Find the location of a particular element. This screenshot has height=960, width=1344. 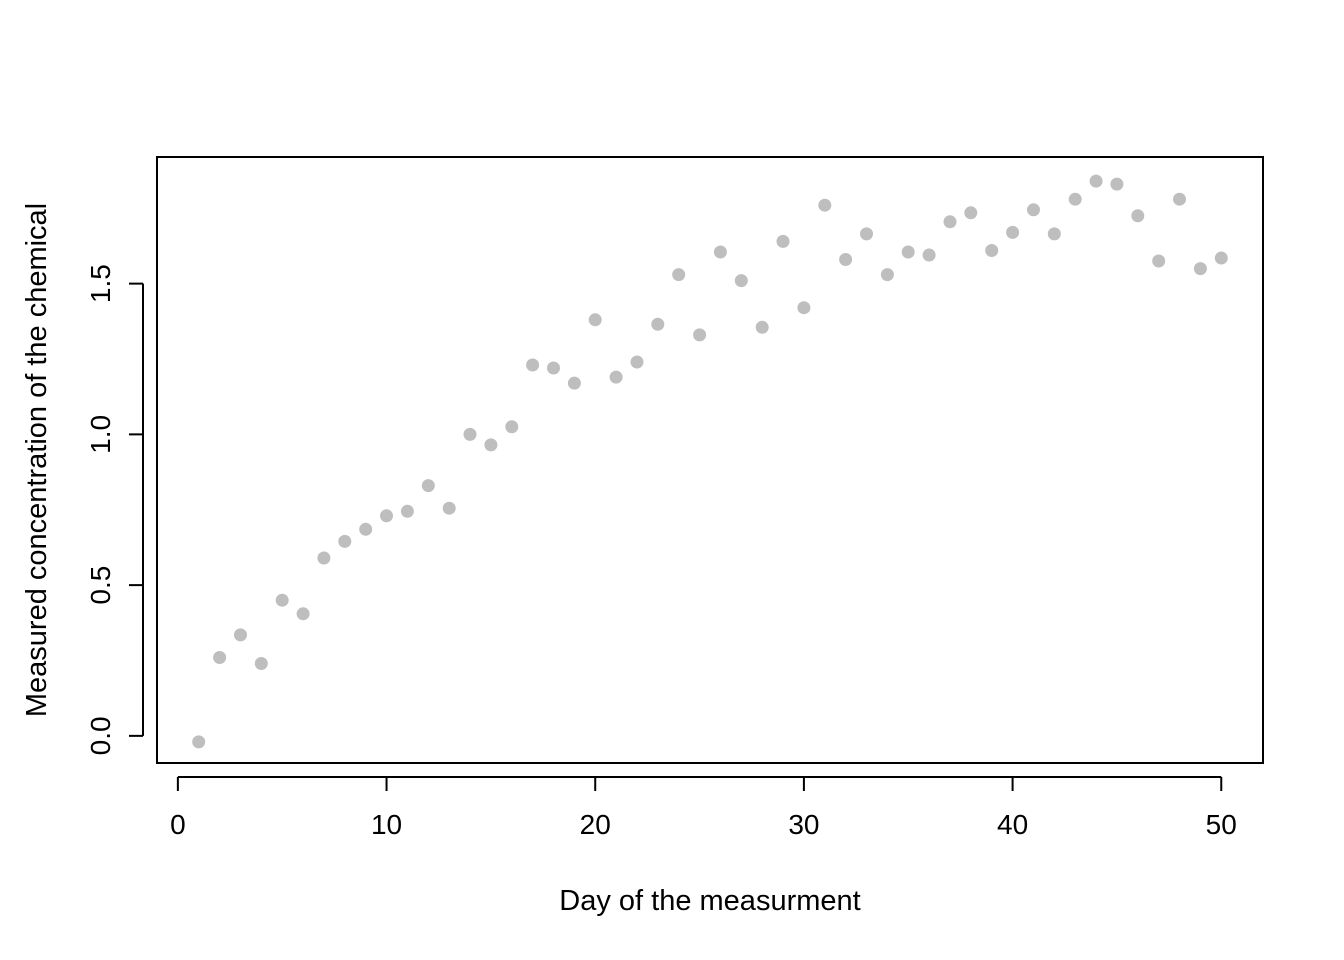

y-axis: 0.0 0.5 1.0 1.5 is located at coordinates (114, 509).